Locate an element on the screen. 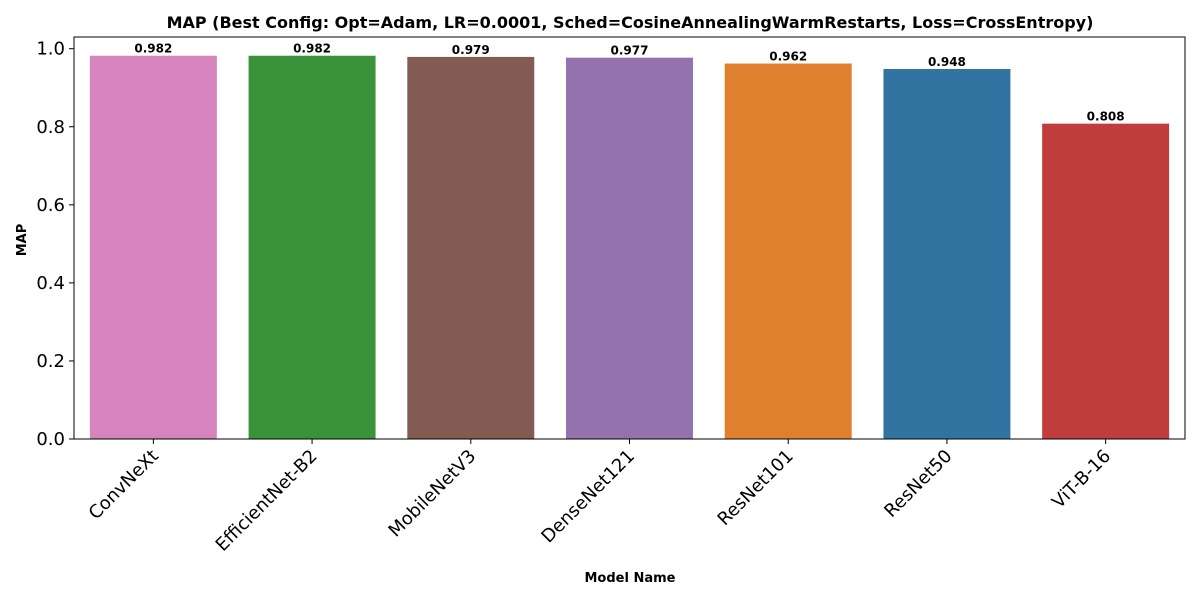 This screenshot has height=600, width=1200. y-tick-label: 1.0 is located at coordinates (50, 49).